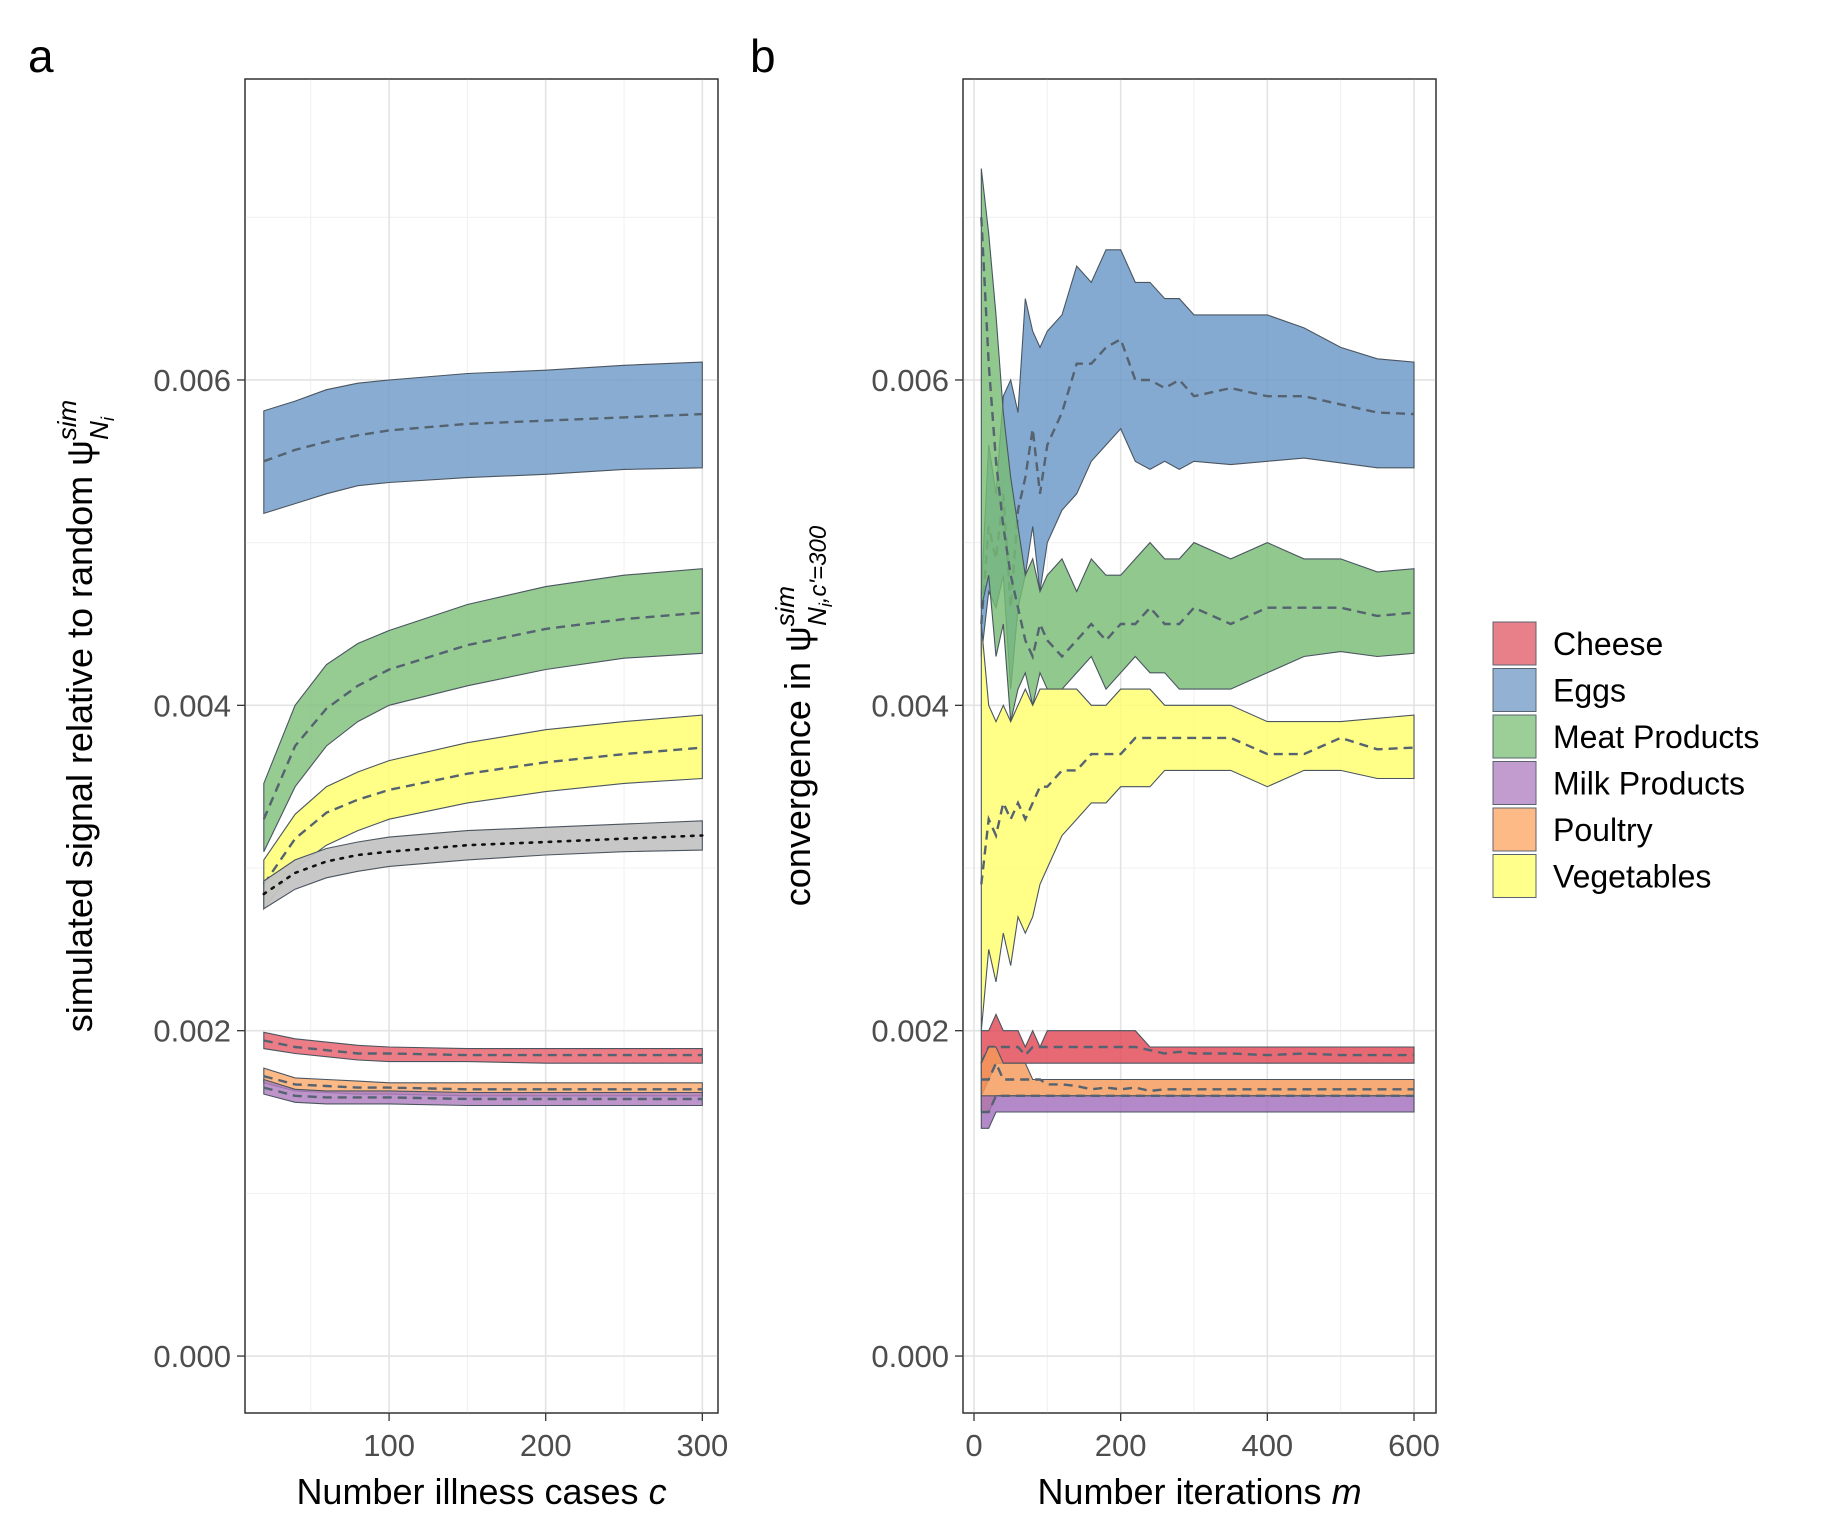 The width and height of the screenshot is (1824, 1536). I want to click on legend-key-cheese, so click(1514, 643).